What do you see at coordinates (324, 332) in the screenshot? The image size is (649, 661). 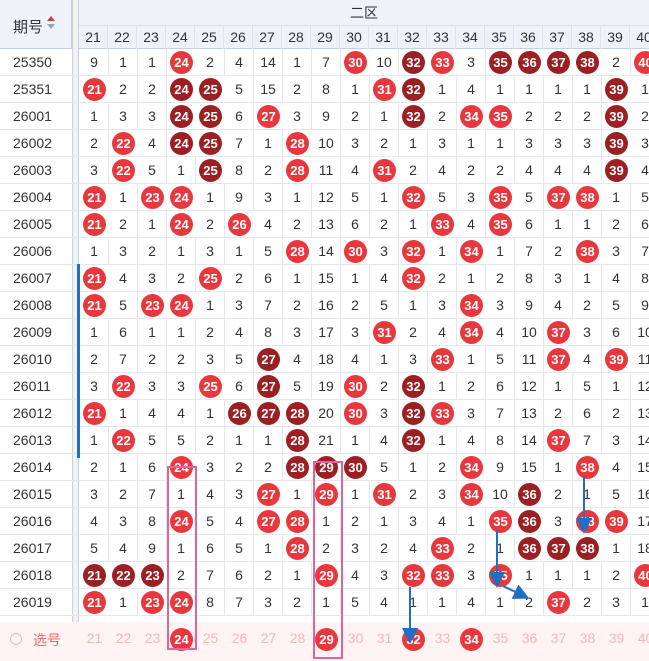 I see `table-row: 26009 1 6 1 1 2 4 8 3 17 3 31 2 4 34 4 10 37 3 6 10` at bounding box center [324, 332].